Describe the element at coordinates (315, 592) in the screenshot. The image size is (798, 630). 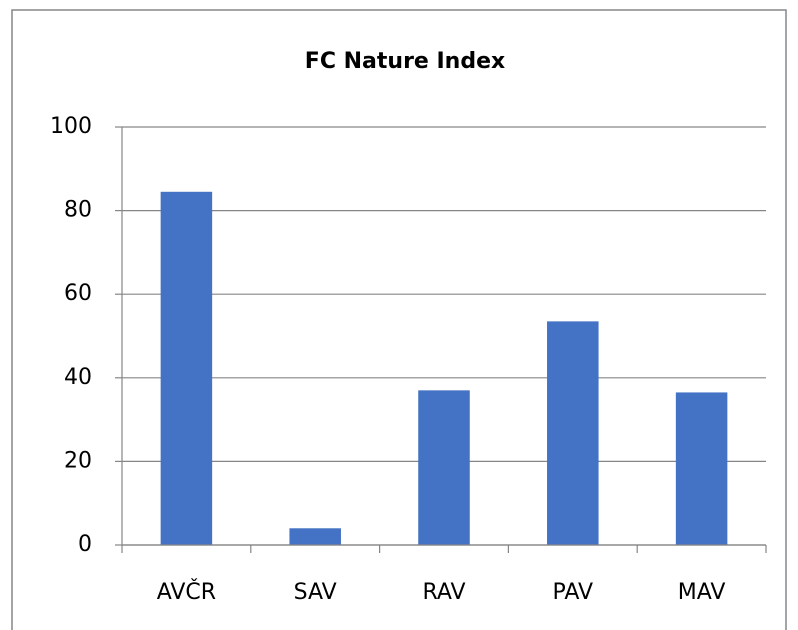
I see `x-tick-label: SAV` at that location.